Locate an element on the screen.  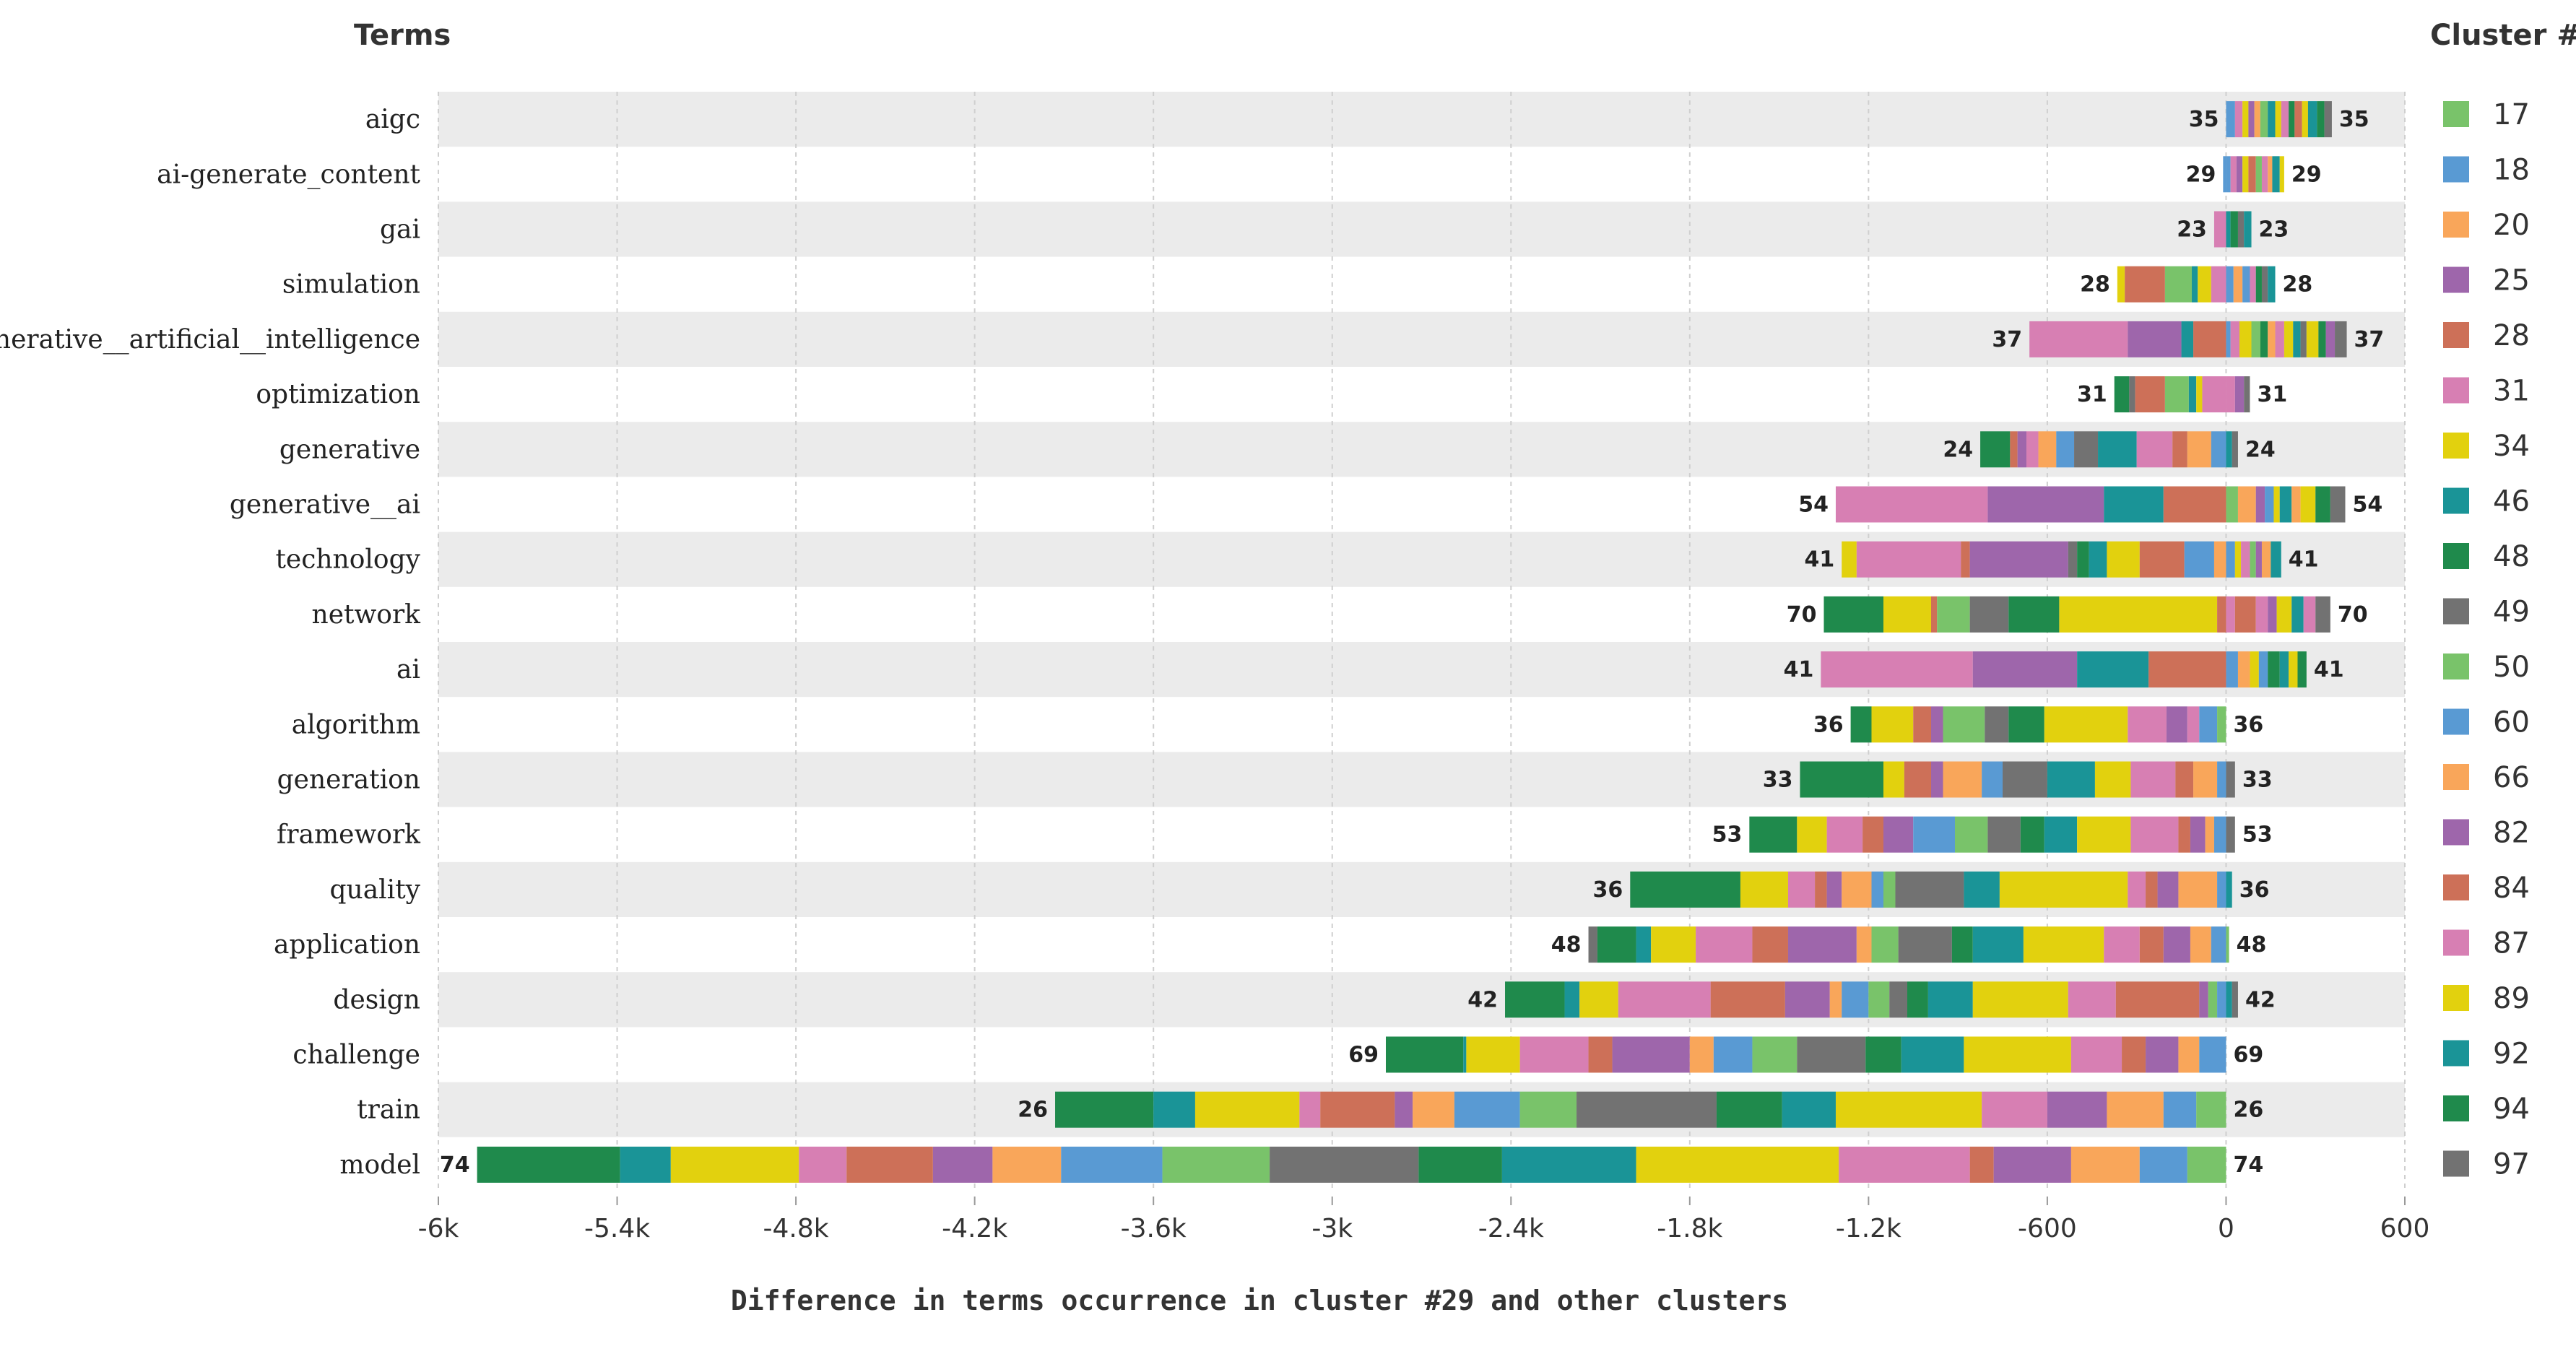
term-label: technology is located at coordinates (347, 560).